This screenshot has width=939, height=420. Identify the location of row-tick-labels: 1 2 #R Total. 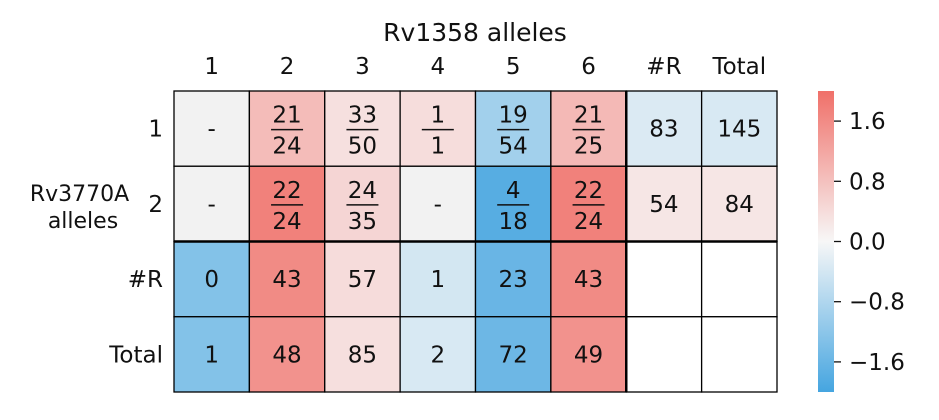
(135, 243).